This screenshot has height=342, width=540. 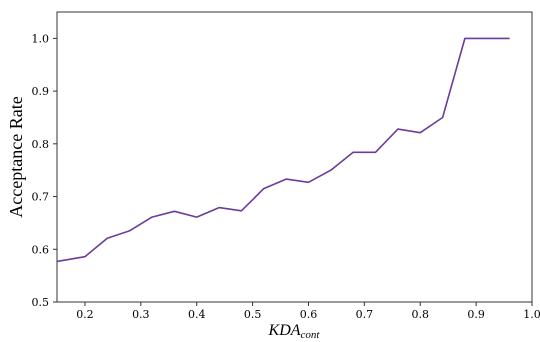 I want to click on x-axis-title-subscript: cont, so click(x=311, y=335).